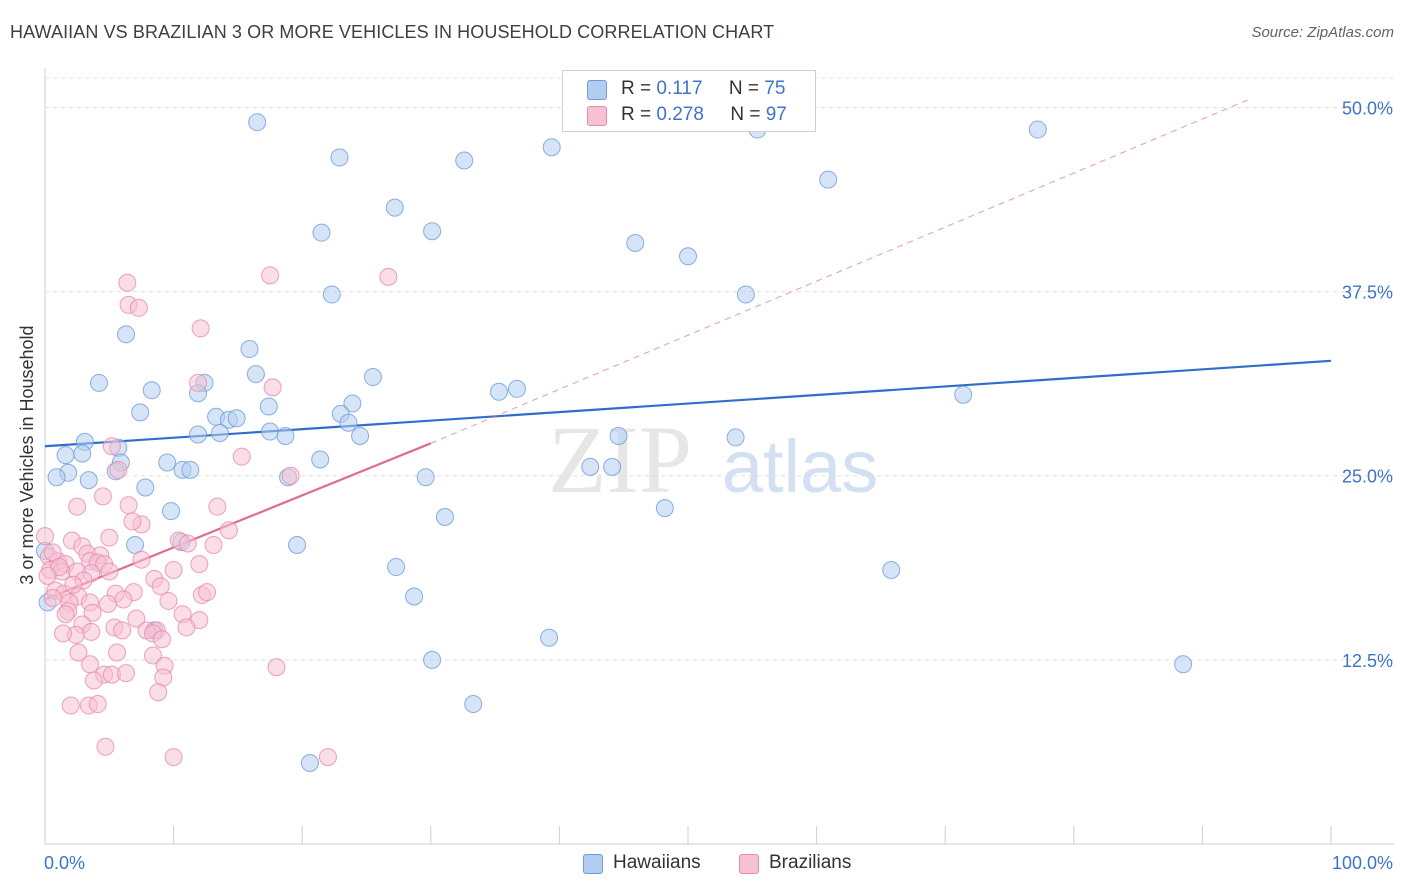  What do you see at coordinates (639, 114) in the screenshot?
I see `brazilians-r-label: R =` at bounding box center [639, 114].